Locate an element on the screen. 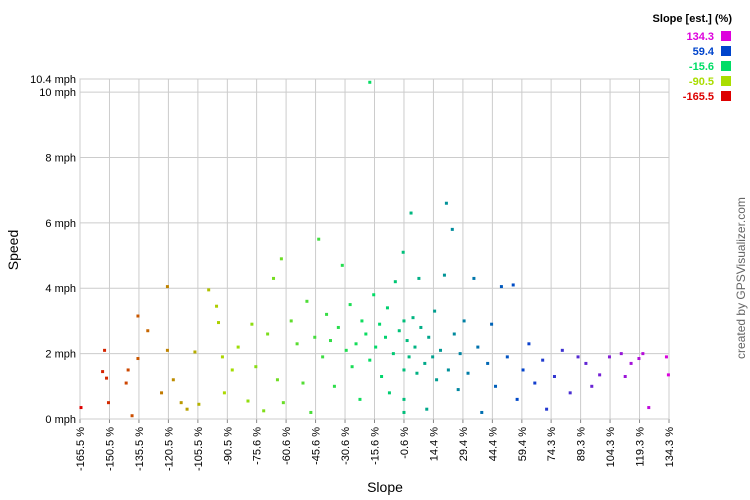  x-tick-label: 134.3 % is located at coordinates (670, 447).